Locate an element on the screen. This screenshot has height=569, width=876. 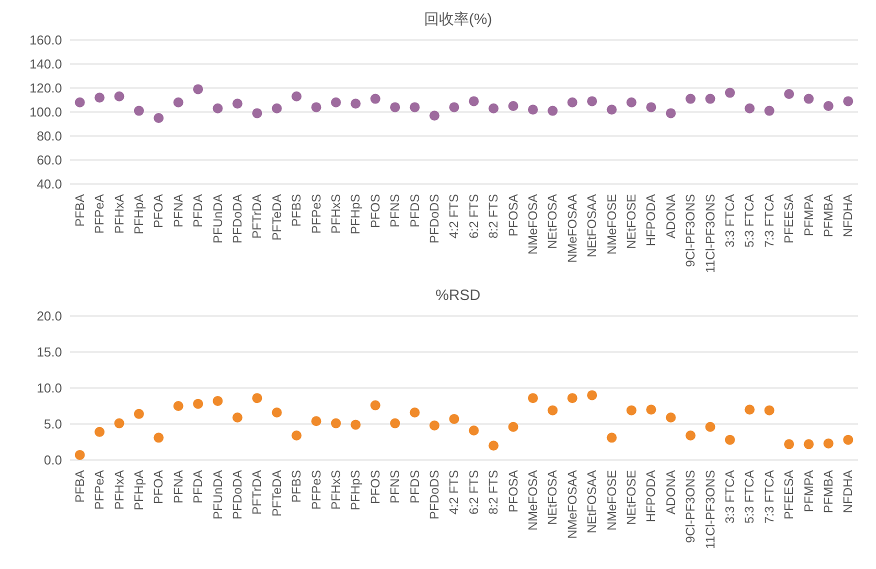
x-tick-label: PFOSA is located at coordinates (513, 490).